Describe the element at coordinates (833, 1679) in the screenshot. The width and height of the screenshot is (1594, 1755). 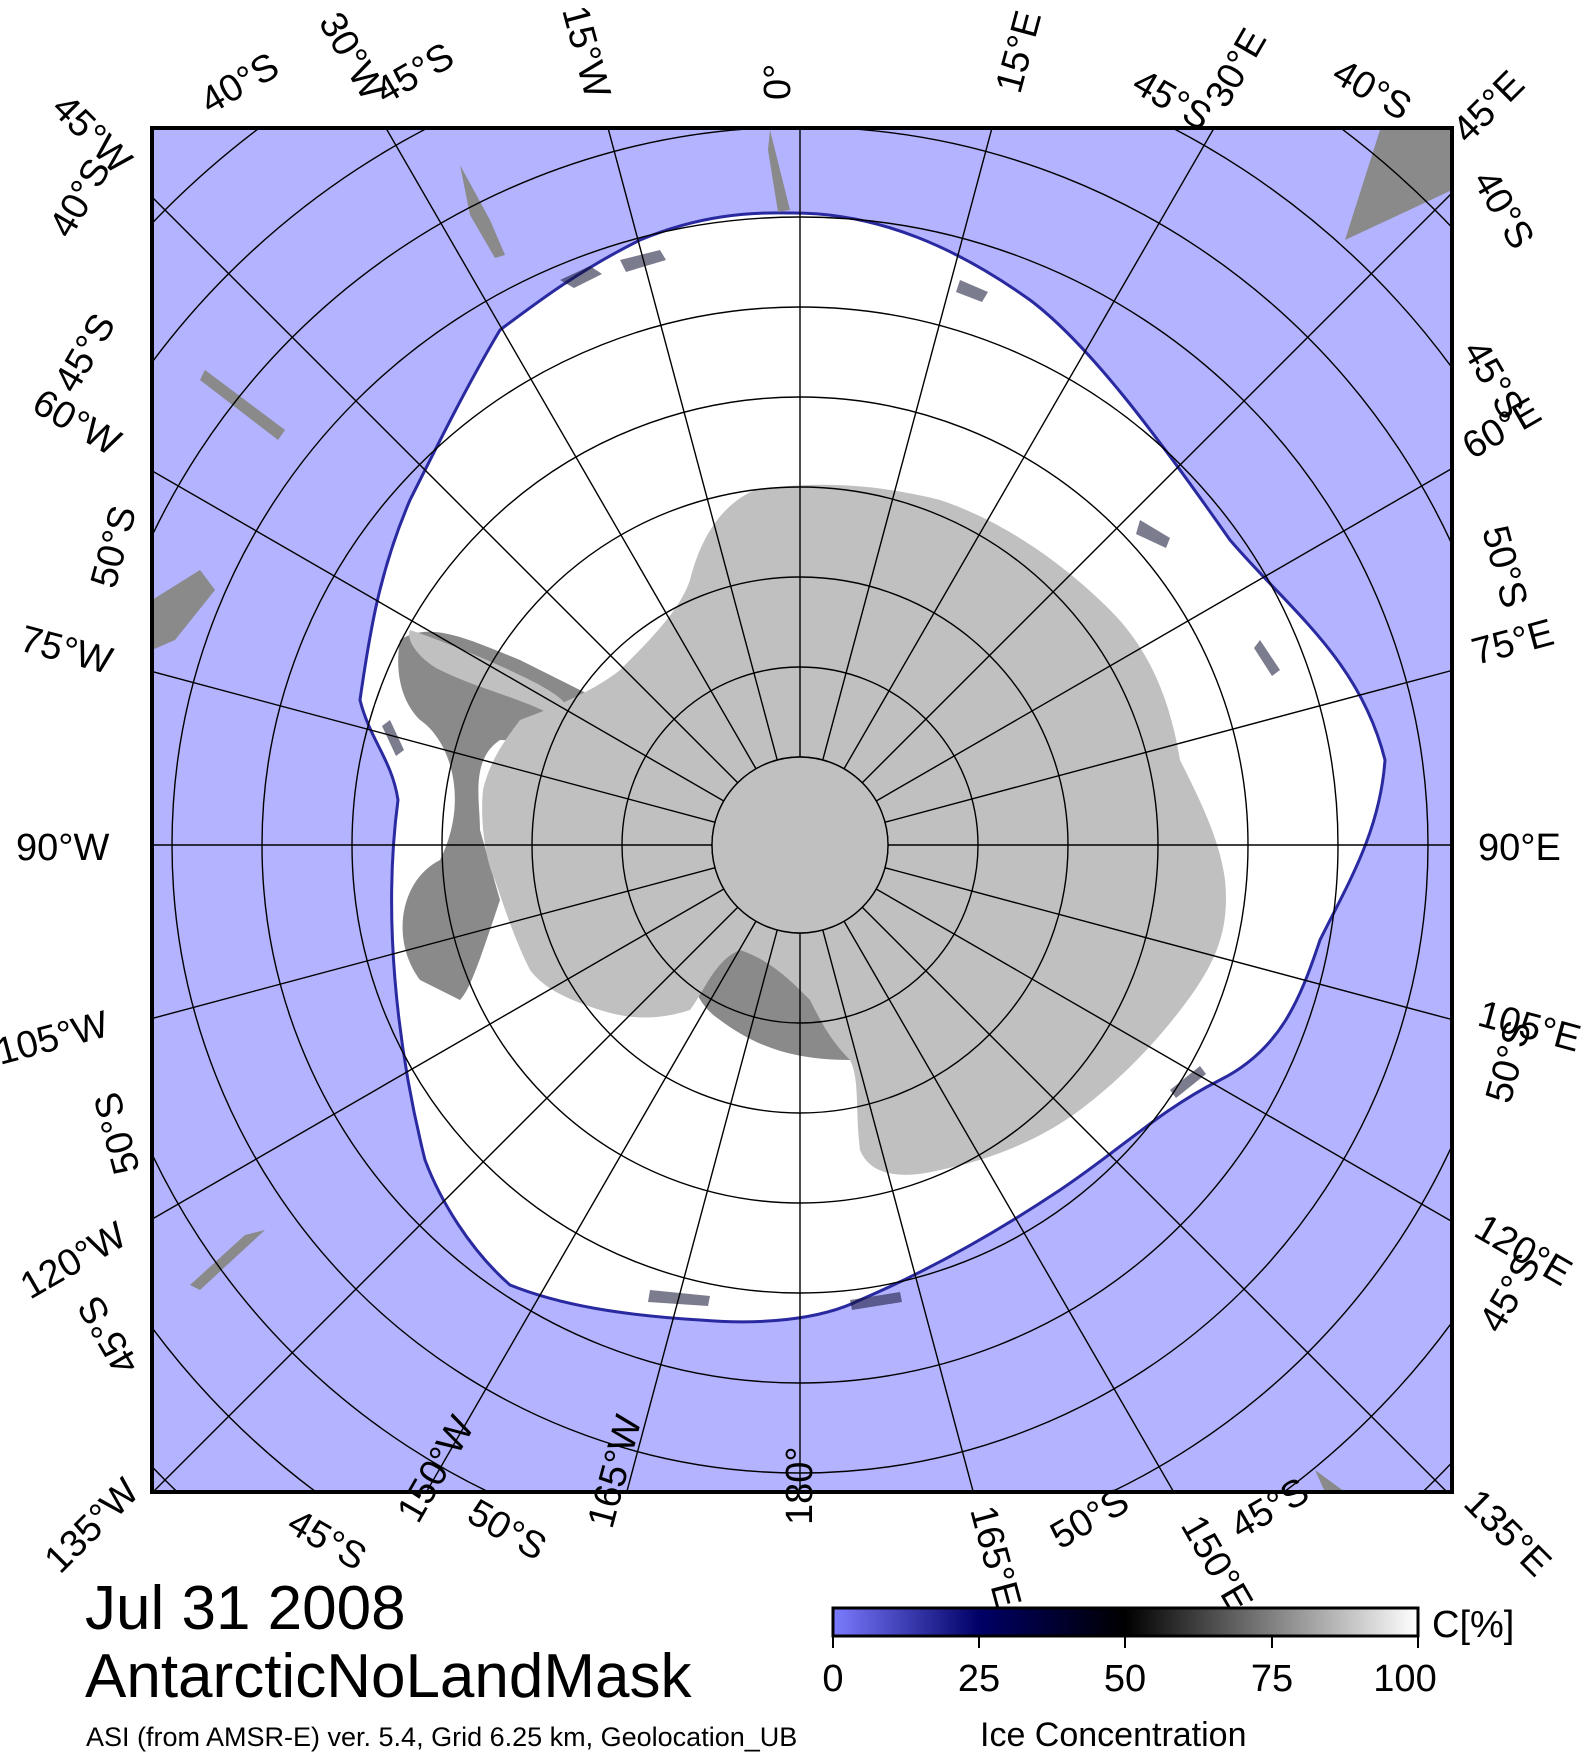
I see `colorbar-tick-0: 0` at that location.